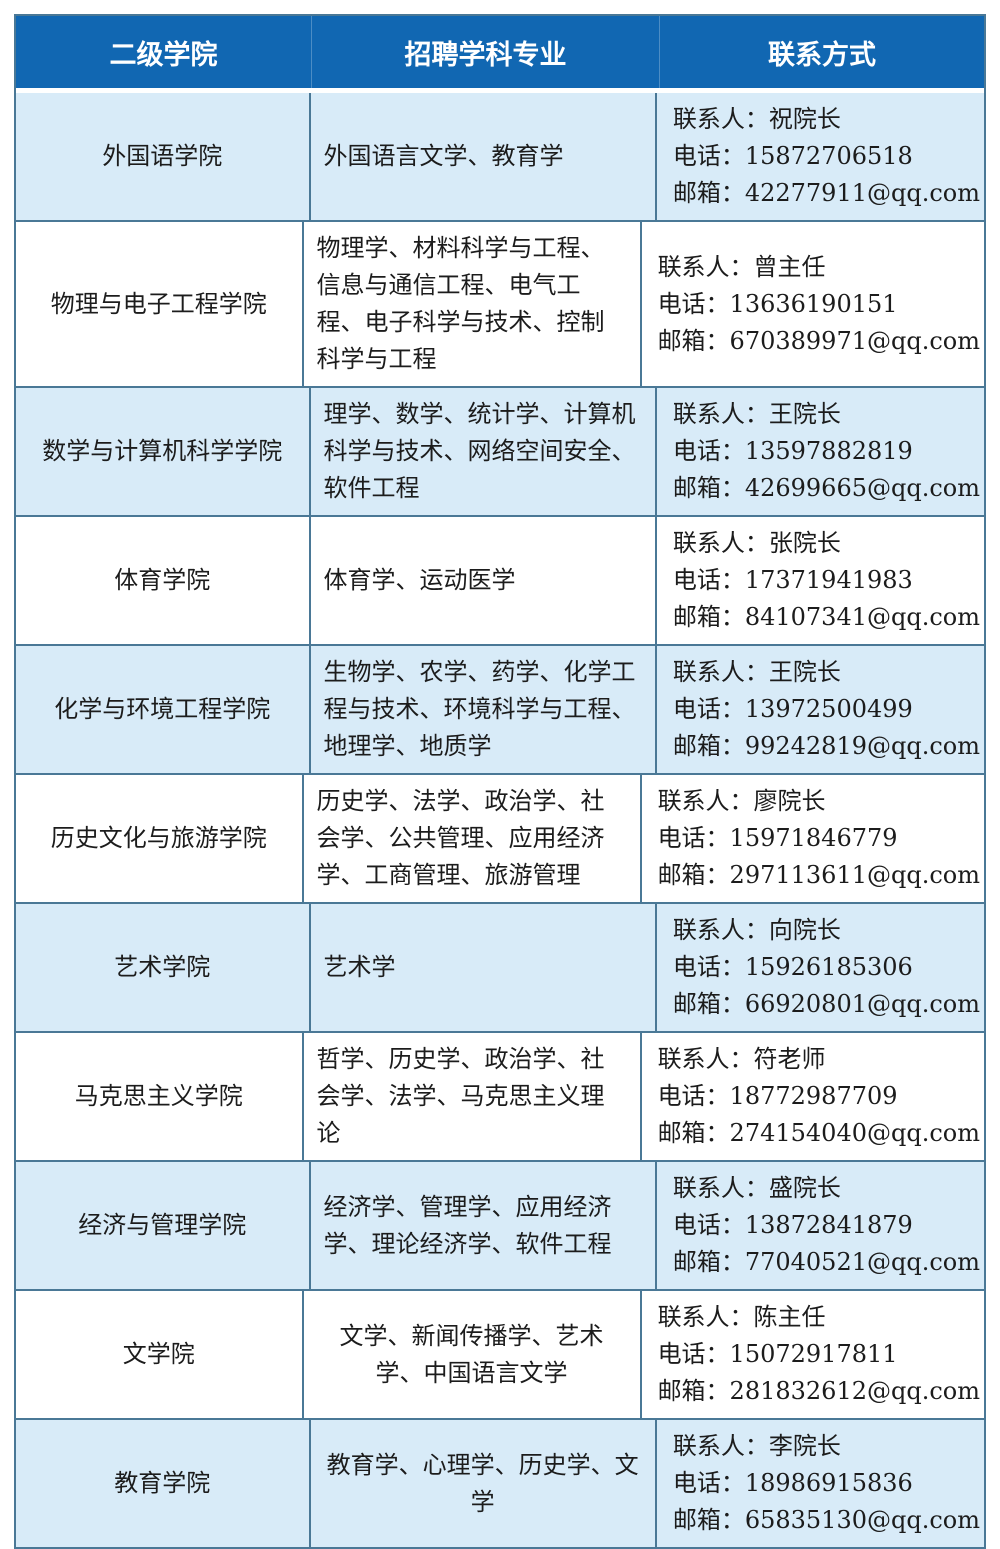 Image resolution: width=1000 pixels, height=1549 pixels. What do you see at coordinates (467, 1225) in the screenshot?
I see `majors-text: 经济学、管理学、应用经济学、理论经济学、软件工程` at bounding box center [467, 1225].